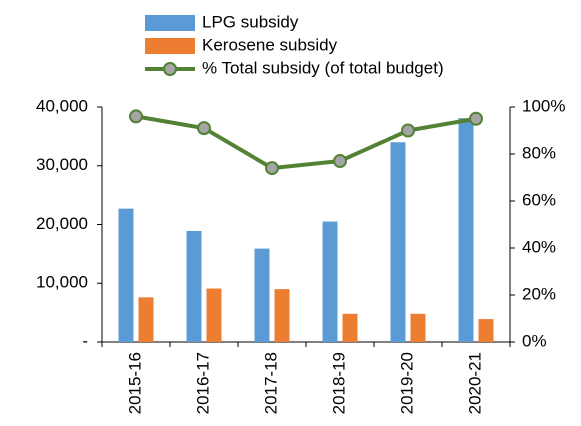  Describe the element at coordinates (406, 383) in the screenshot. I see `x-tick-label: 2019-20` at that location.